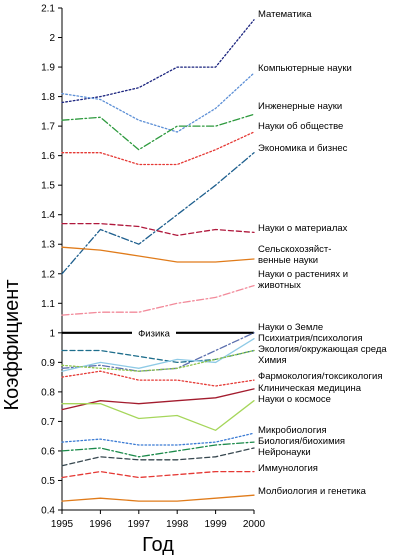 The image size is (401, 560). I want to click on reference-line-group: Физика, so click(158, 332).